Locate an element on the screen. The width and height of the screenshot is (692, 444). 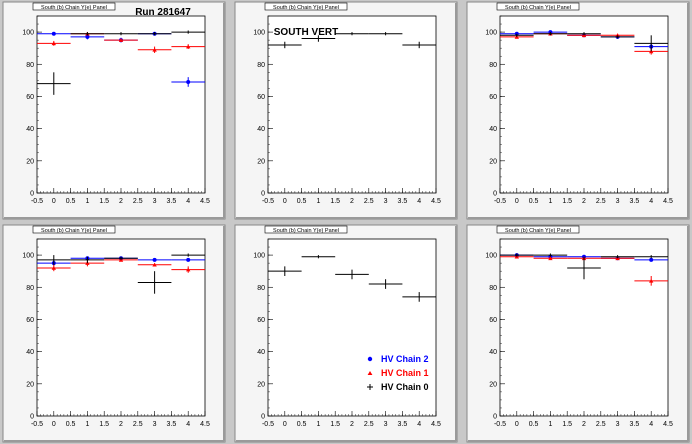
legend-item: HV Chain 0 is located at coordinates (398, 387).